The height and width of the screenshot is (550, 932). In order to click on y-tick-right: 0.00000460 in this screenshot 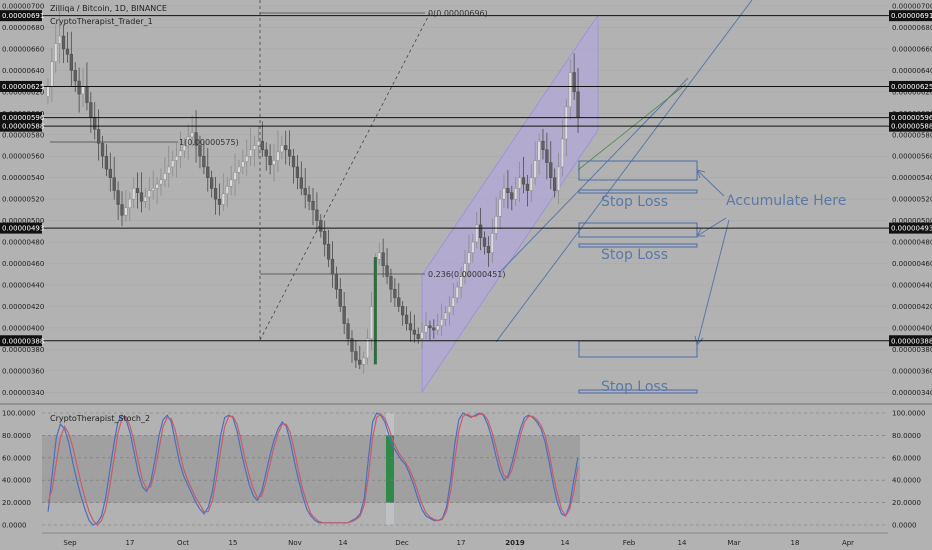, I will do `click(912, 264)`.